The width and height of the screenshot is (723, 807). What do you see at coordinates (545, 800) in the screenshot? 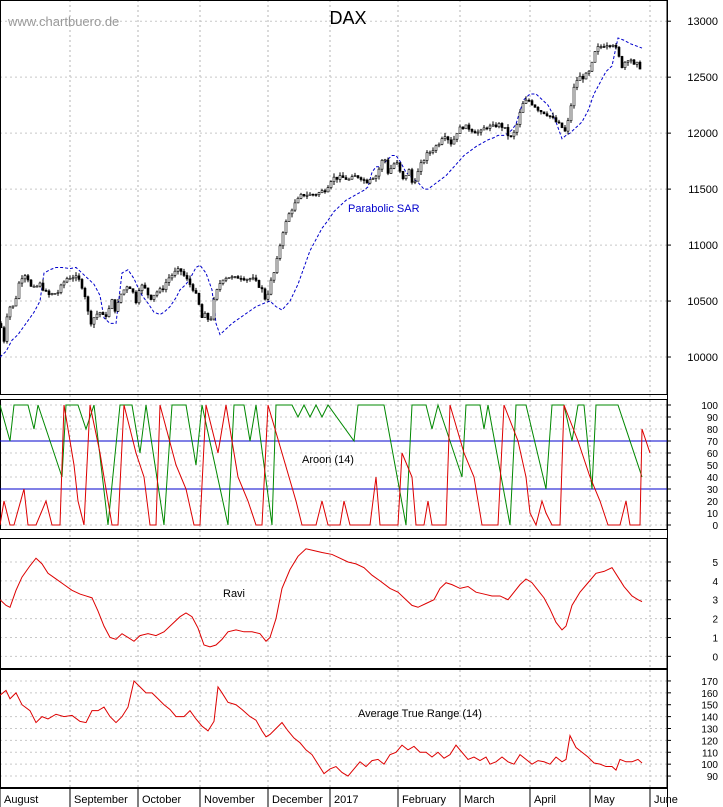
I see `x-tick-label: April` at bounding box center [545, 800].